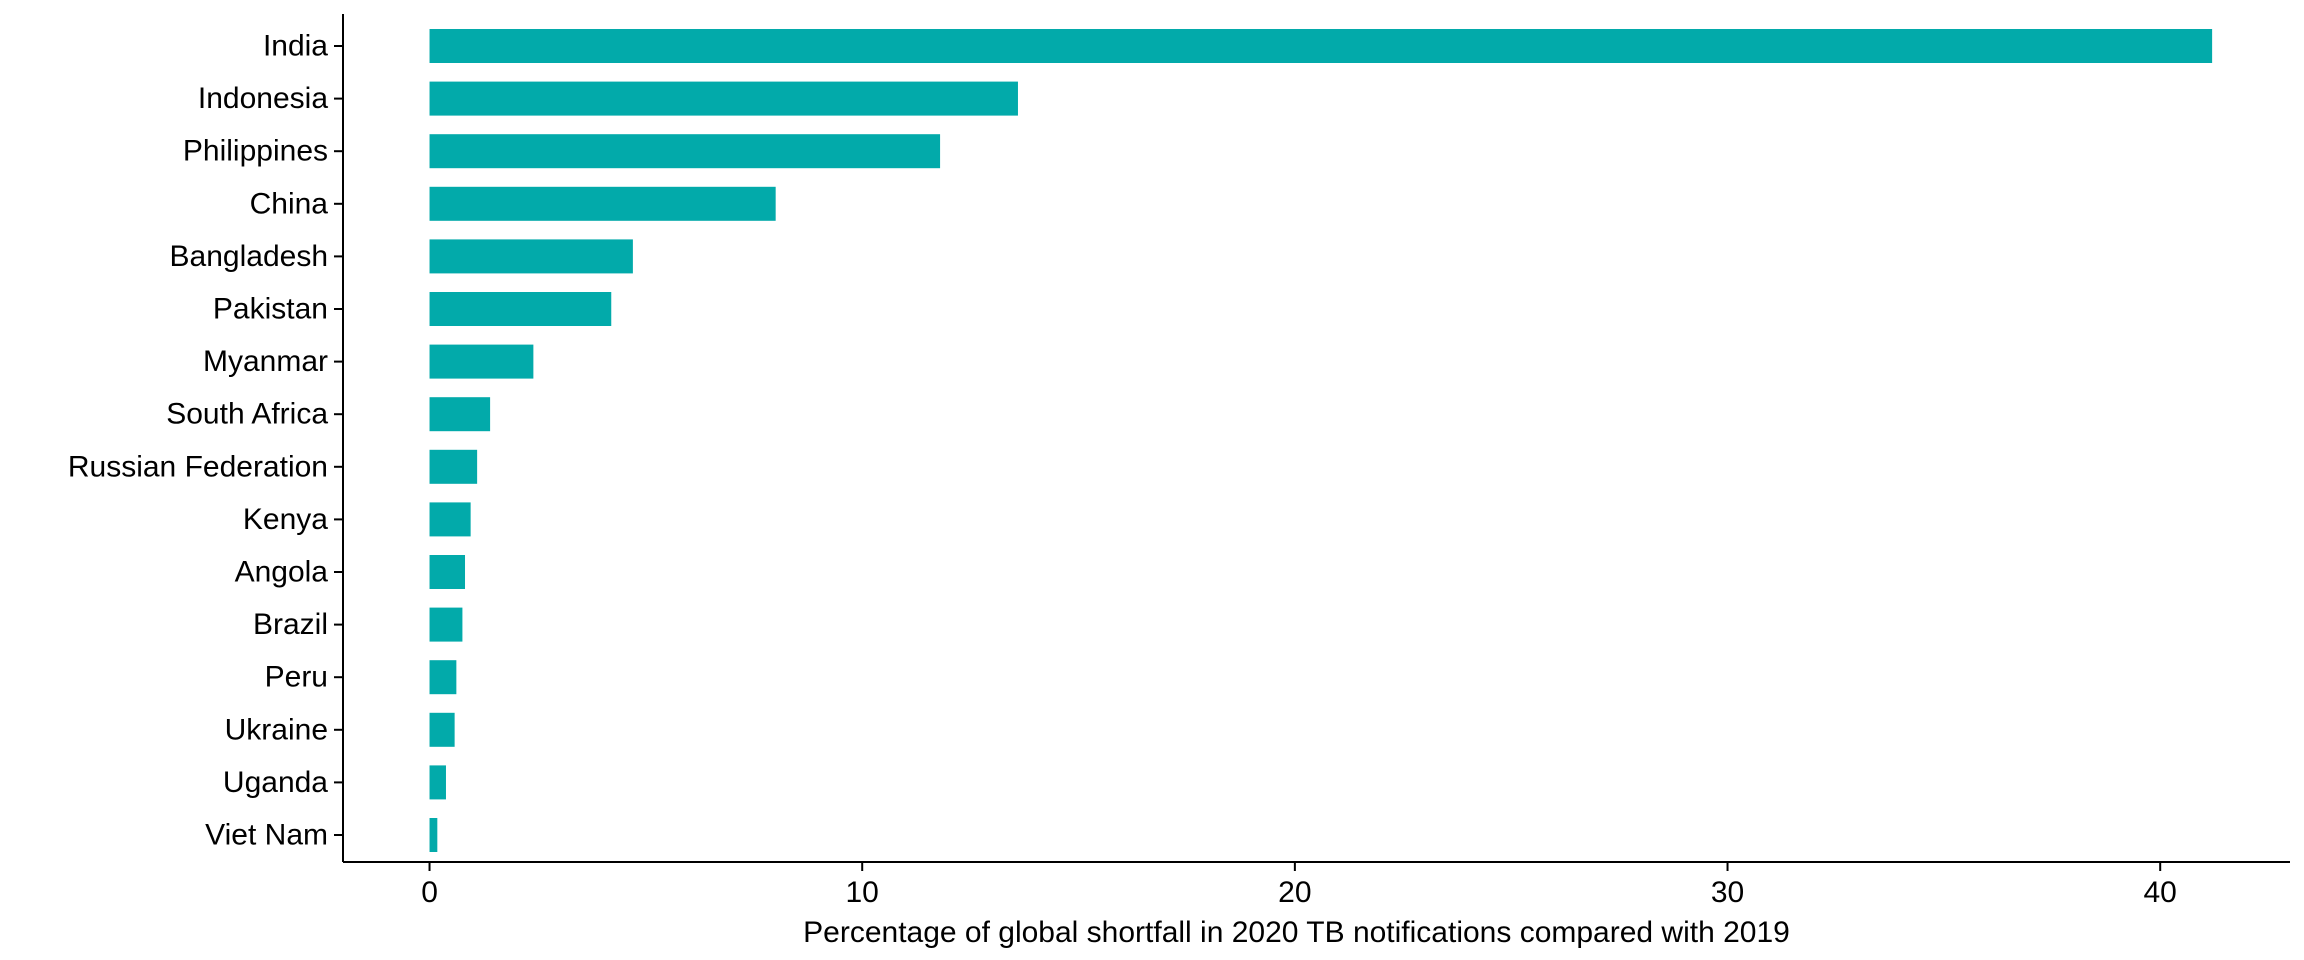  What do you see at coordinates (265, 361) in the screenshot?
I see `category-label-myanmar: Myanmar` at bounding box center [265, 361].